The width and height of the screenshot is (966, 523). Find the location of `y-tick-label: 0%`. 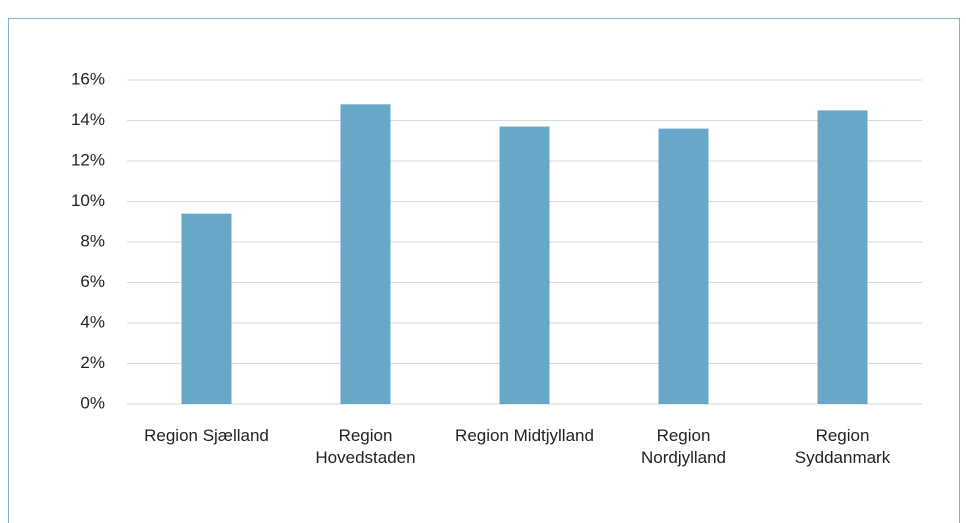

y-tick-label: 0% is located at coordinates (92, 402).